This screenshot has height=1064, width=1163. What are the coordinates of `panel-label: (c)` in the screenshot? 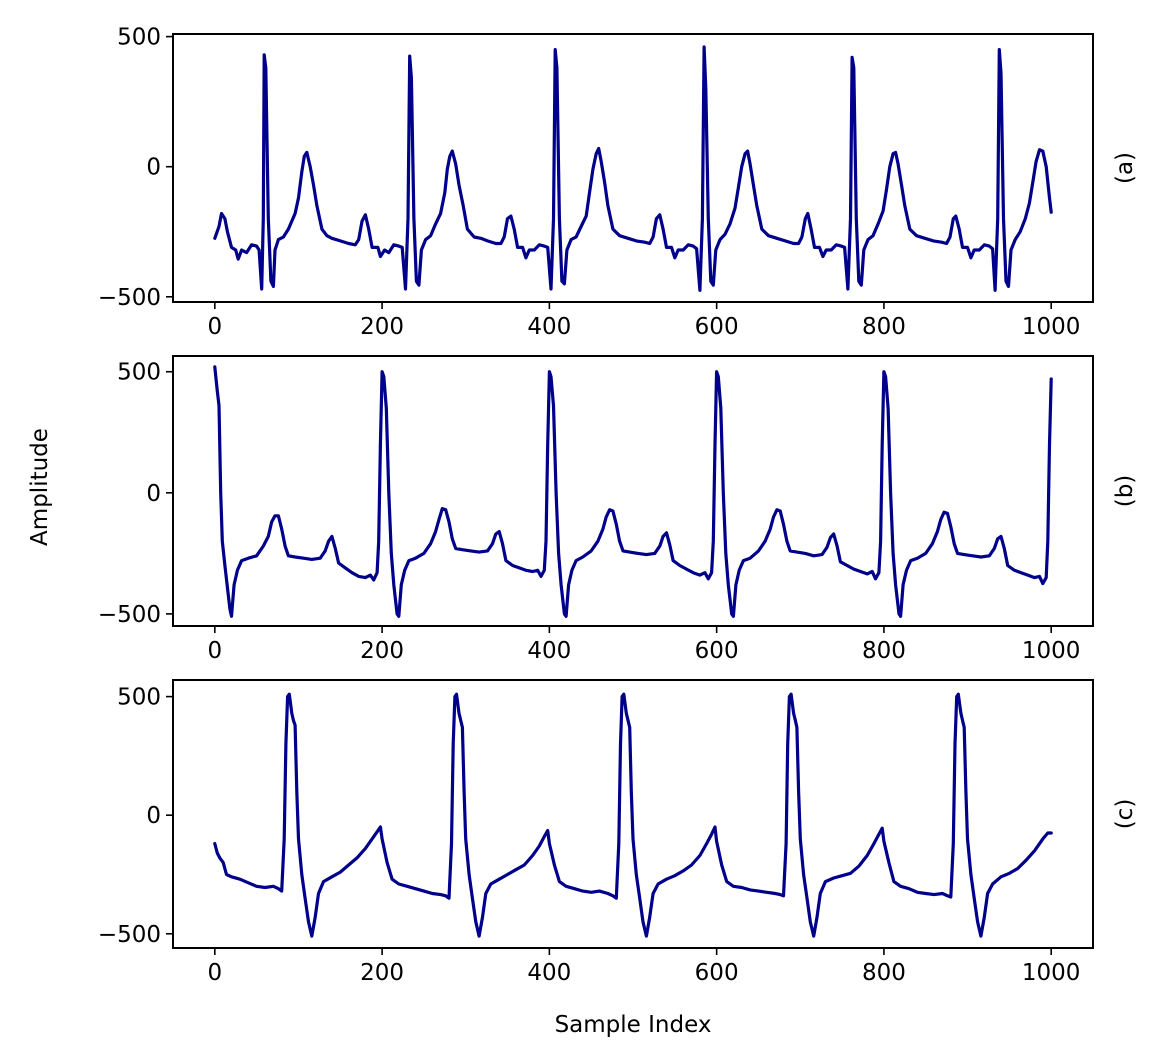 It's located at (1125, 814).